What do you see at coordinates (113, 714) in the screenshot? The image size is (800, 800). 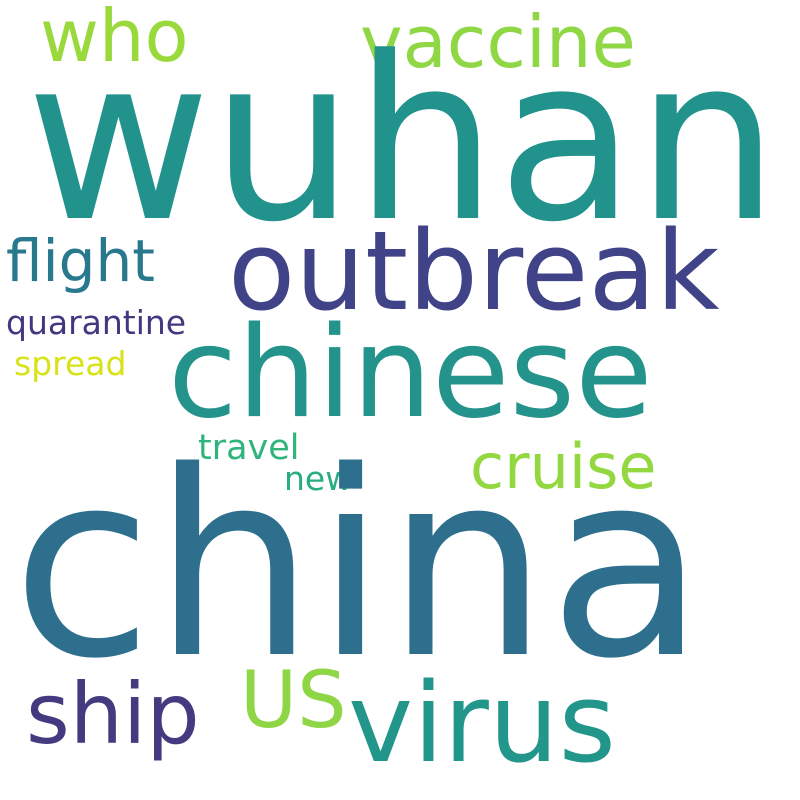 I see `word-ship: ship` at bounding box center [113, 714].